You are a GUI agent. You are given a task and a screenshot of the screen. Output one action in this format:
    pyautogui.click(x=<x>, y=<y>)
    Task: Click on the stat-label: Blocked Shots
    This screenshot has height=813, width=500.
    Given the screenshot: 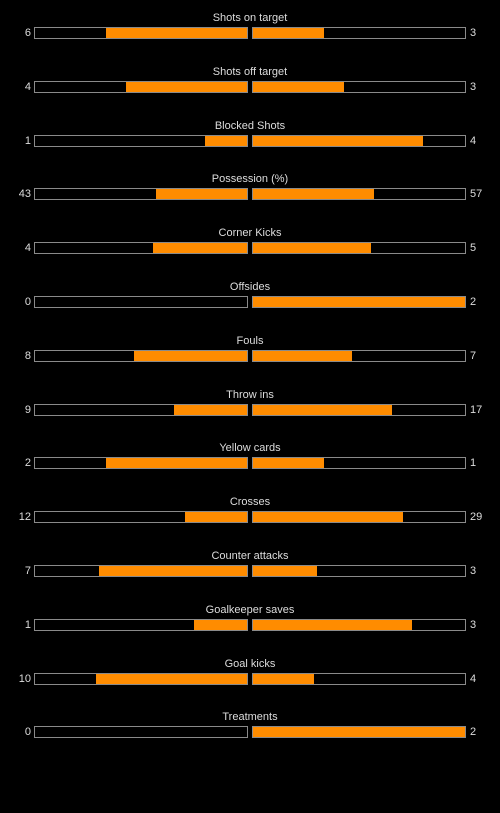 What is the action you would take?
    pyautogui.click(x=250, y=125)
    